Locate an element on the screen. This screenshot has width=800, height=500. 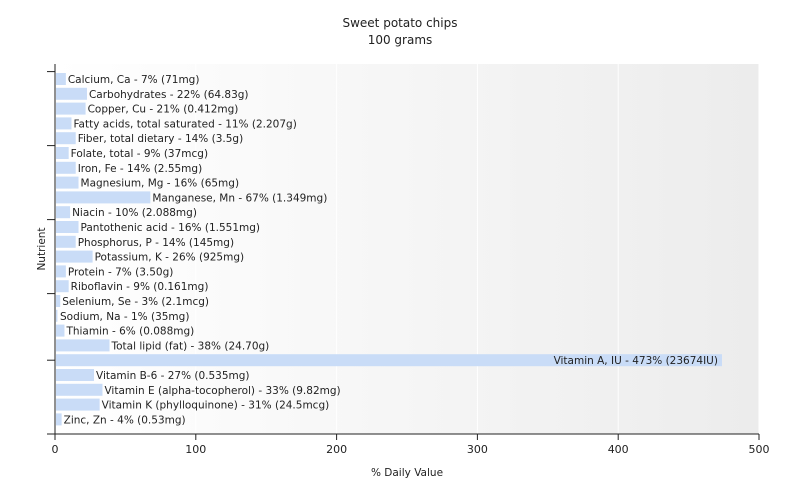
bar-label: Calcium, Ca - 7% (71mg) is located at coordinates (134, 80).